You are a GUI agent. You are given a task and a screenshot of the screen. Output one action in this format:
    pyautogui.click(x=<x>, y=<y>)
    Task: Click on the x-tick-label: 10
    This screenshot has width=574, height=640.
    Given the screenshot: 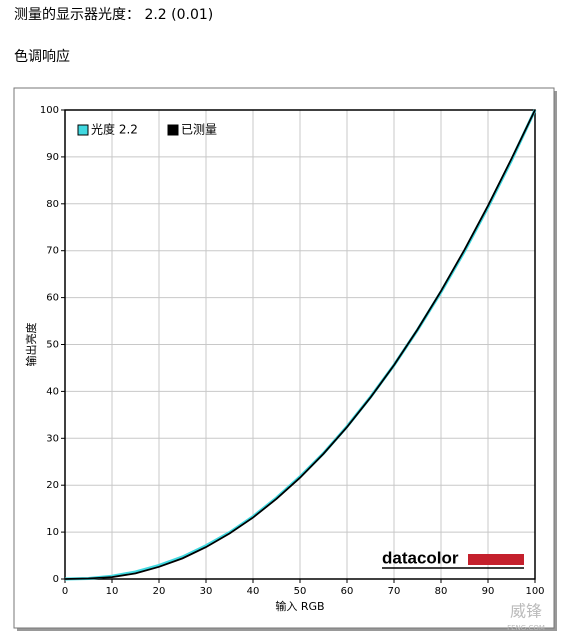 What is the action you would take?
    pyautogui.click(x=112, y=591)
    